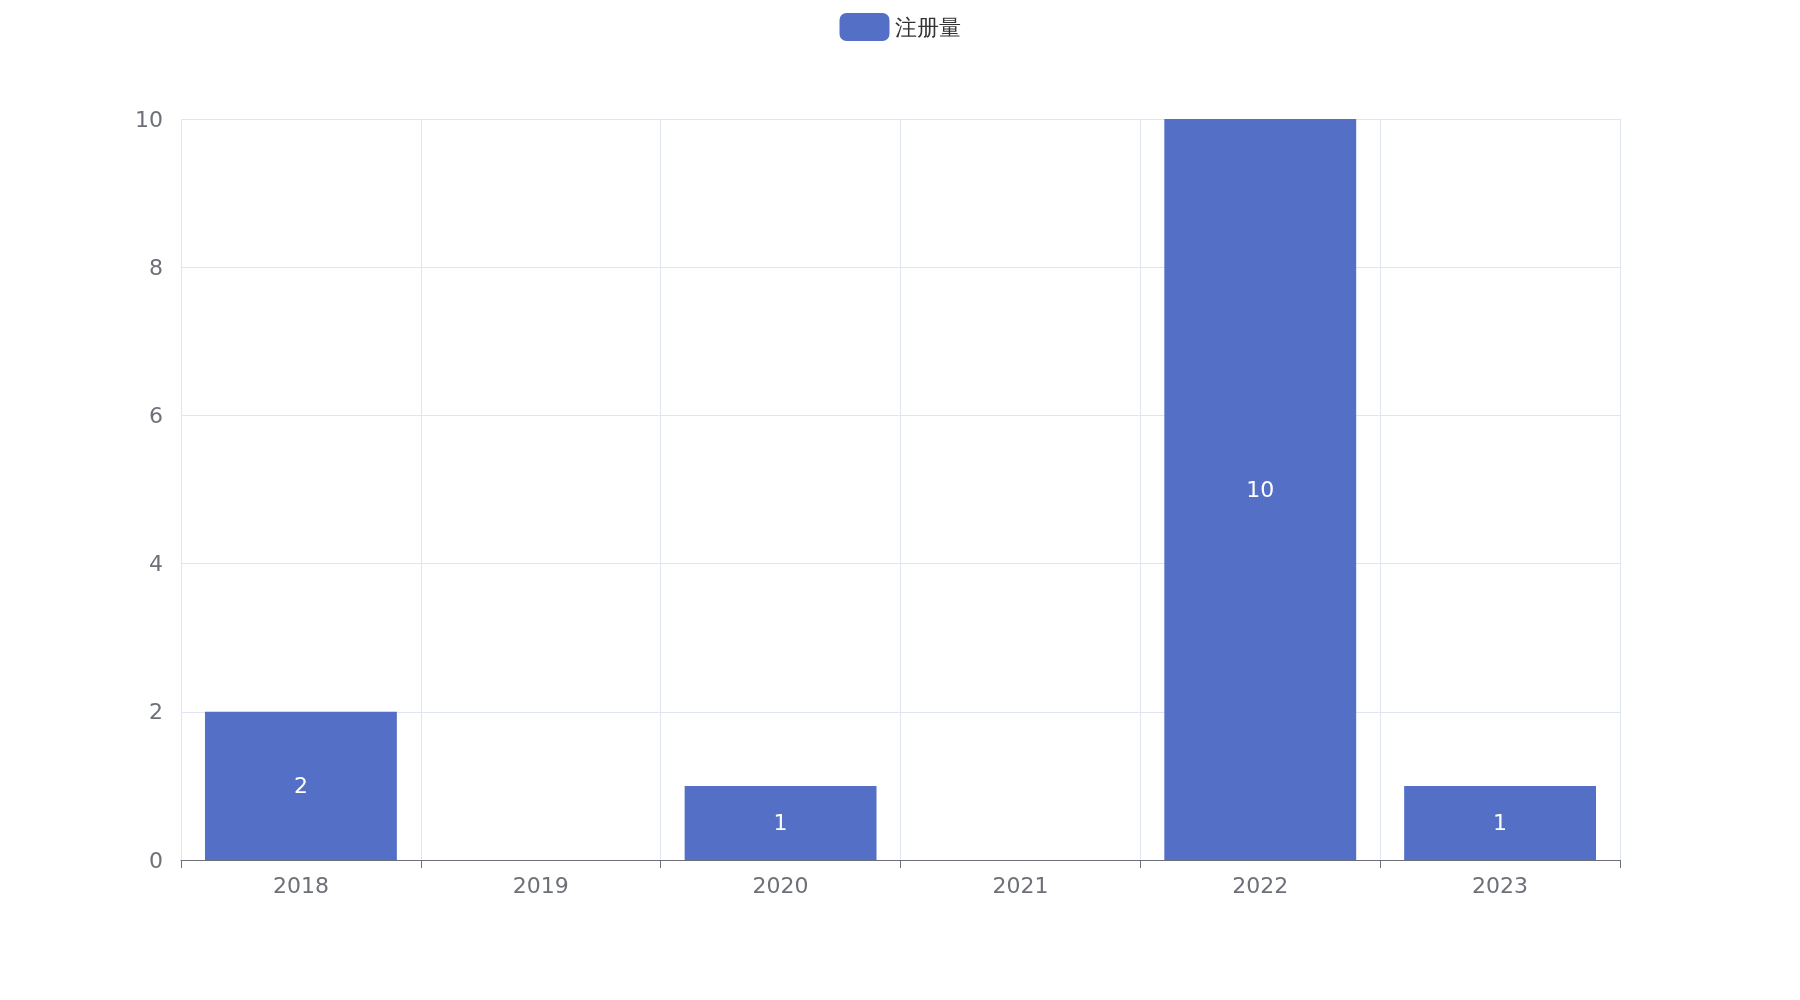 This screenshot has width=1800, height=1000. What do you see at coordinates (156, 267) in the screenshot?
I see `y-tick-label: 8` at bounding box center [156, 267].